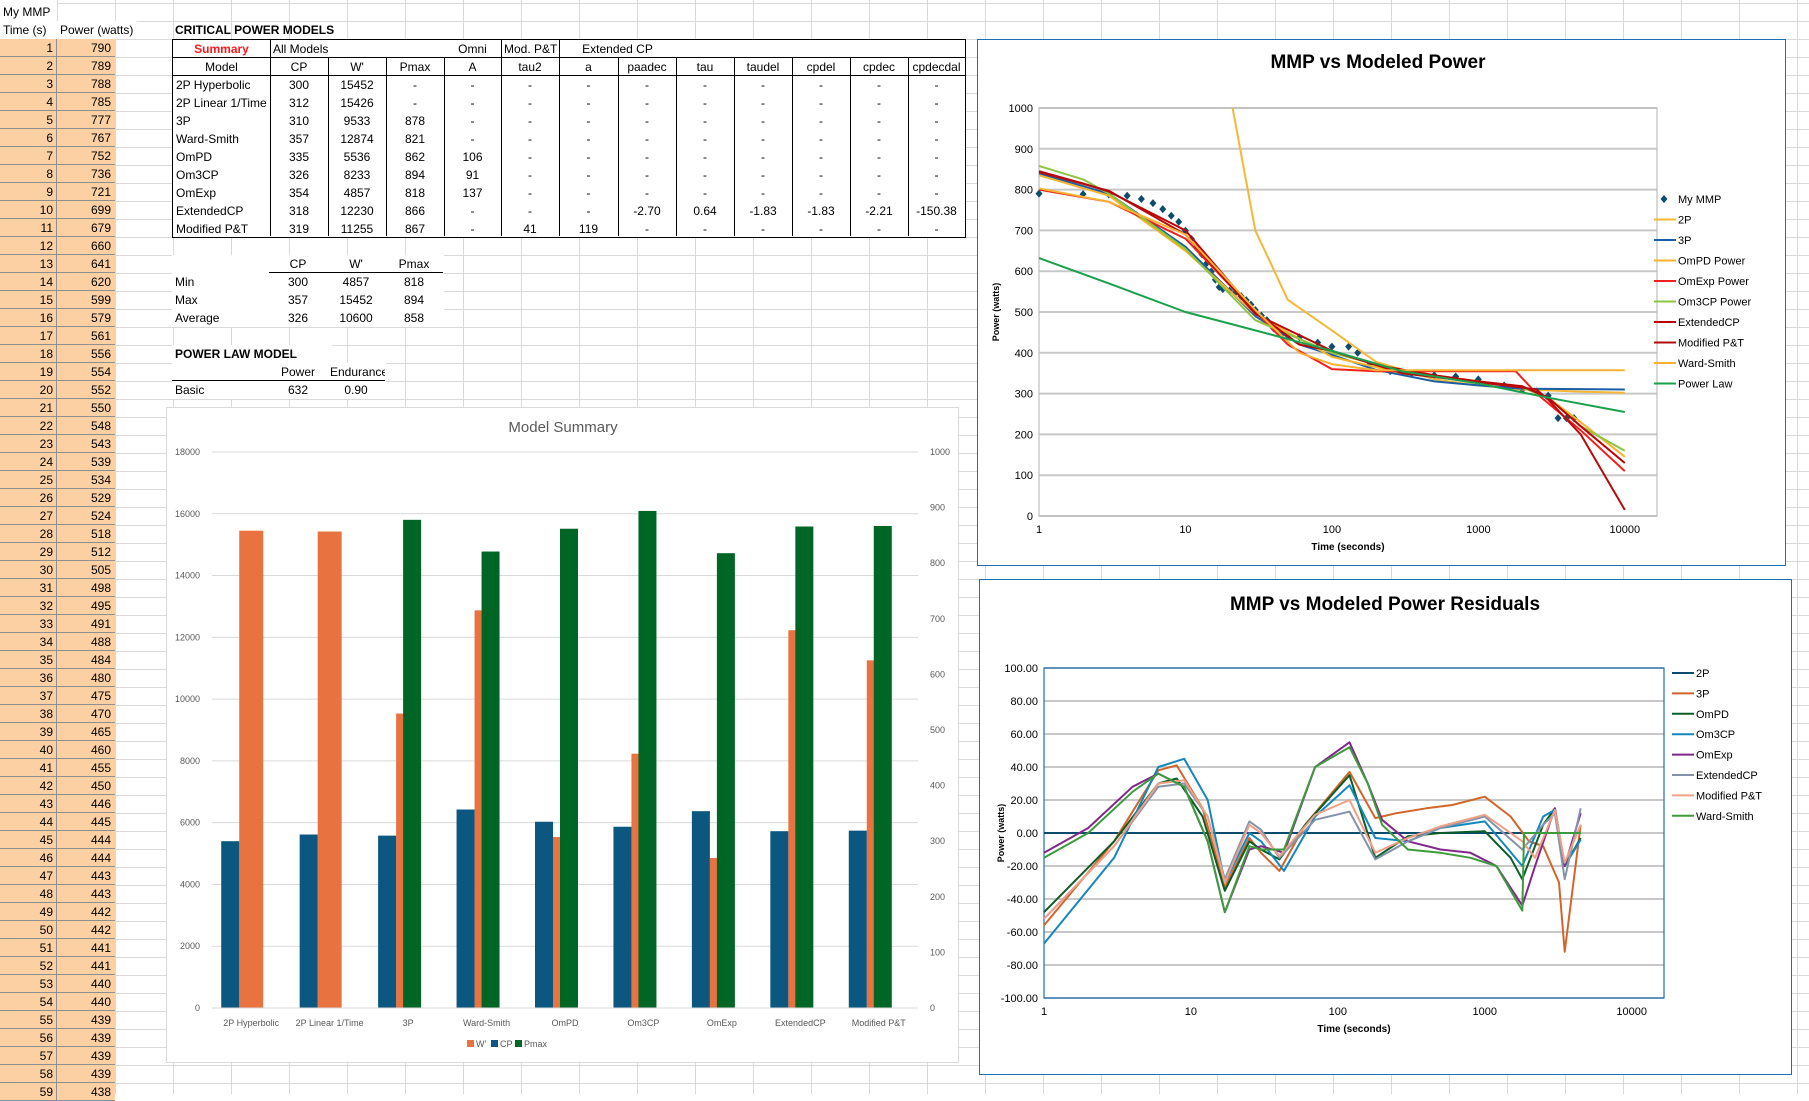 This screenshot has width=1809, height=1101. Describe the element at coordinates (28, 354) in the screenshot. I see `time-cell: 18` at that location.